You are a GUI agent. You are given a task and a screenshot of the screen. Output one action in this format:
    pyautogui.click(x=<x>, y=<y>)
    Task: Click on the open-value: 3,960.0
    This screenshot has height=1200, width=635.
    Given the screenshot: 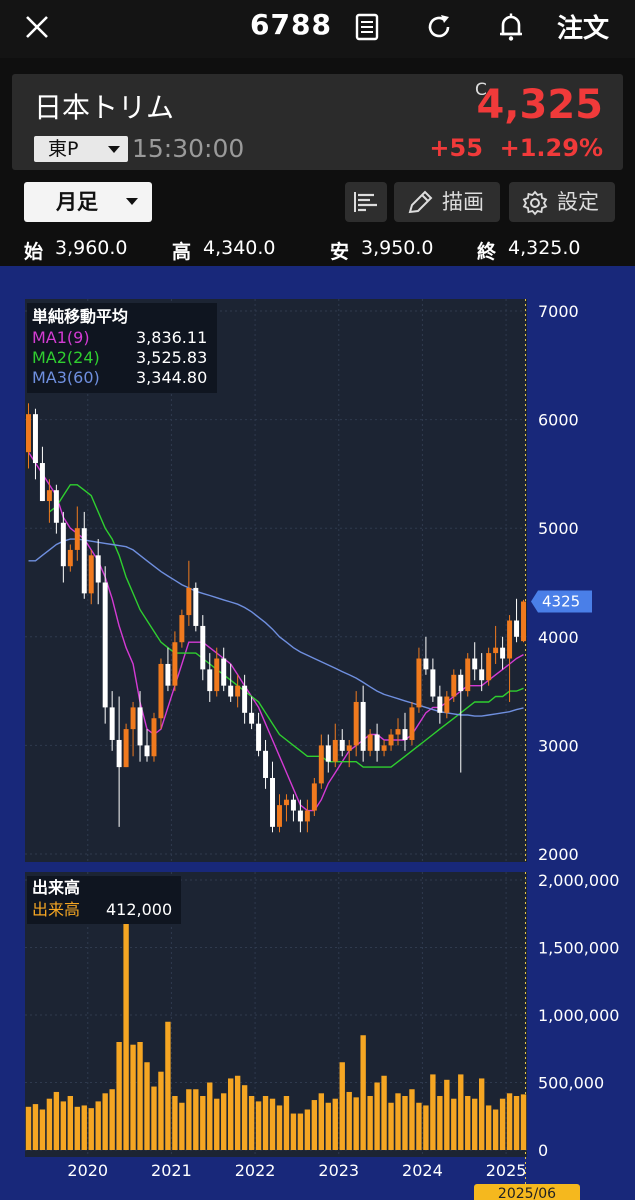 What is the action you would take?
    pyautogui.click(x=91, y=248)
    